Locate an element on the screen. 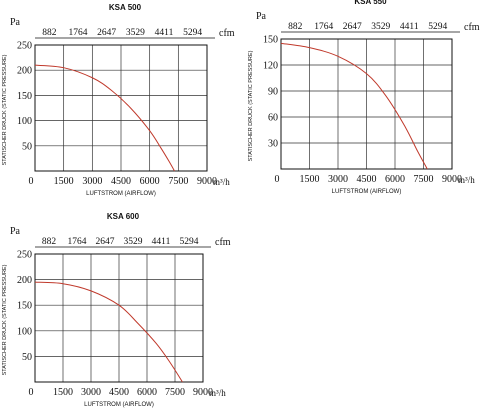  y-tick-label: 90 is located at coordinates (273, 92).